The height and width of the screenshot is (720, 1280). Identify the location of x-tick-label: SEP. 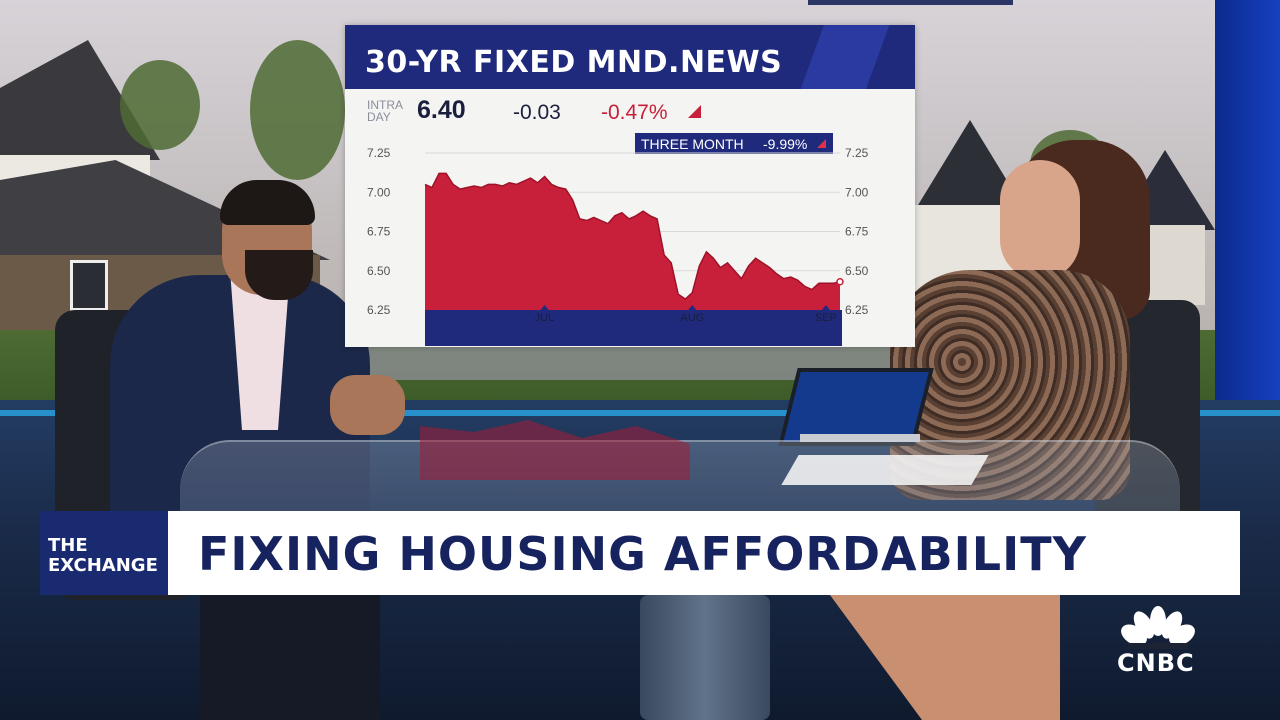
(826, 318).